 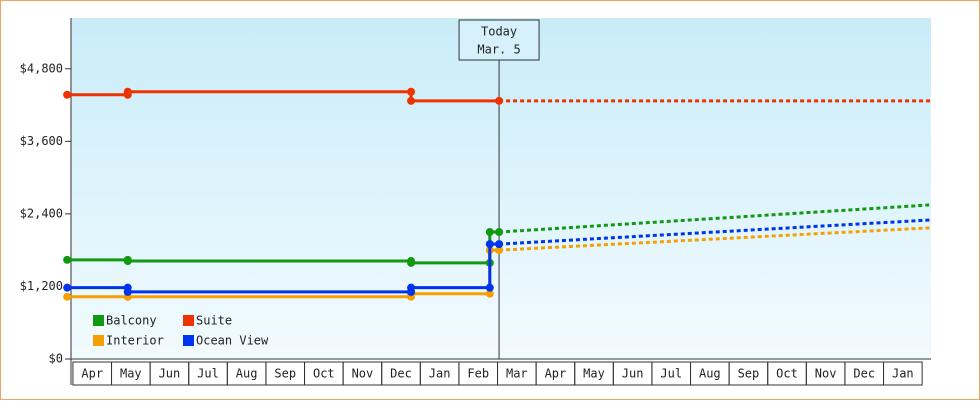 What do you see at coordinates (499, 40) in the screenshot?
I see `today-box` at bounding box center [499, 40].